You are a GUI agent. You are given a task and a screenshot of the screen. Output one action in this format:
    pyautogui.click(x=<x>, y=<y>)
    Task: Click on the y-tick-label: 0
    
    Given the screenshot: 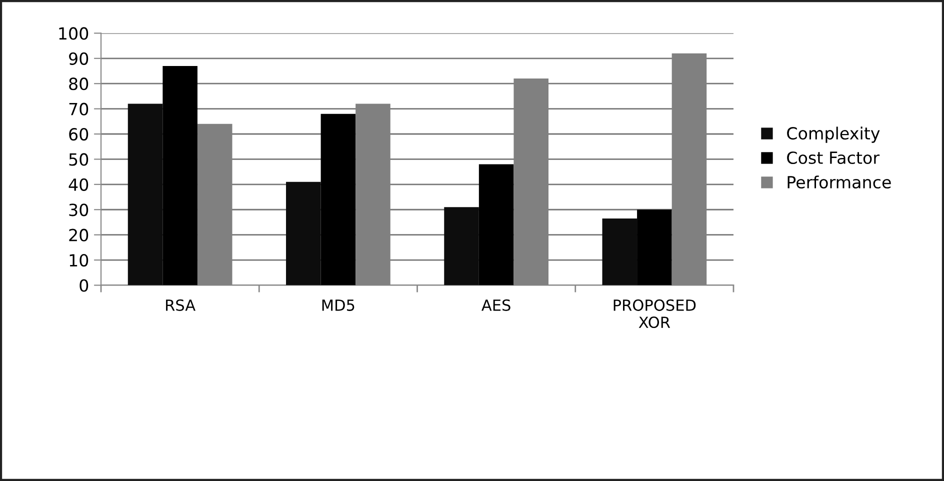 What is the action you would take?
    pyautogui.click(x=84, y=285)
    